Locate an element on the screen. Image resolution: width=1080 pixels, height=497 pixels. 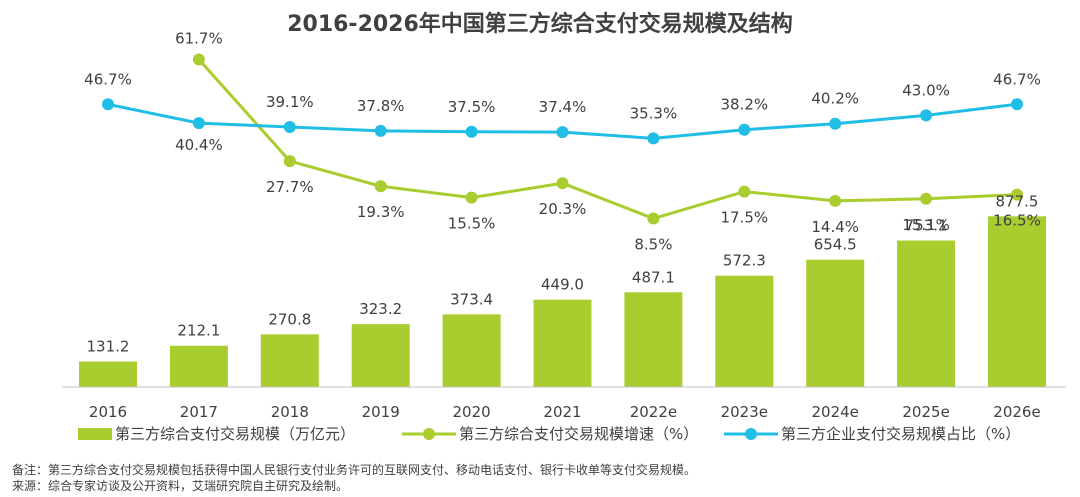
growth-point-2026e is located at coordinates (1017, 194).